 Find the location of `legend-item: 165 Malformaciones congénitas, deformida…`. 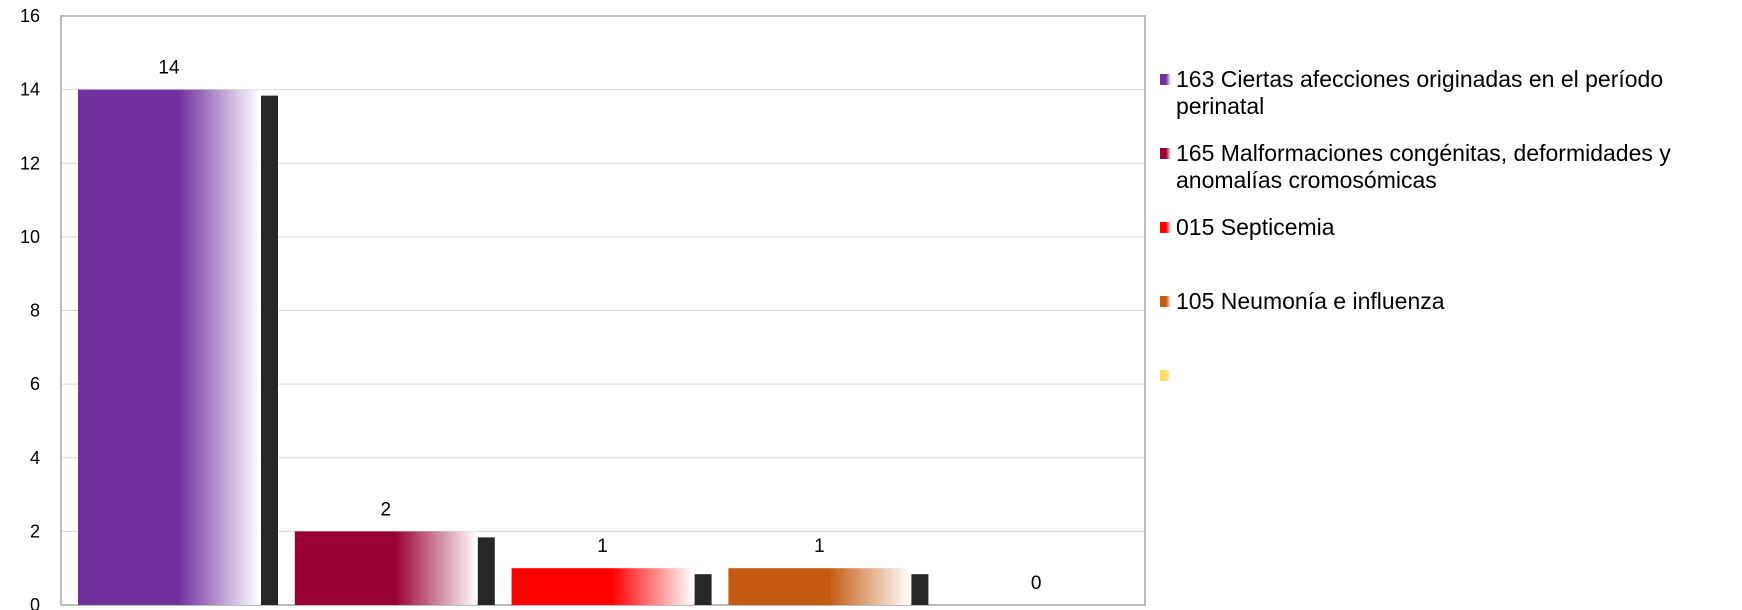

legend-item: 165 Malformaciones congénitas, deformida… is located at coordinates (1448, 167).